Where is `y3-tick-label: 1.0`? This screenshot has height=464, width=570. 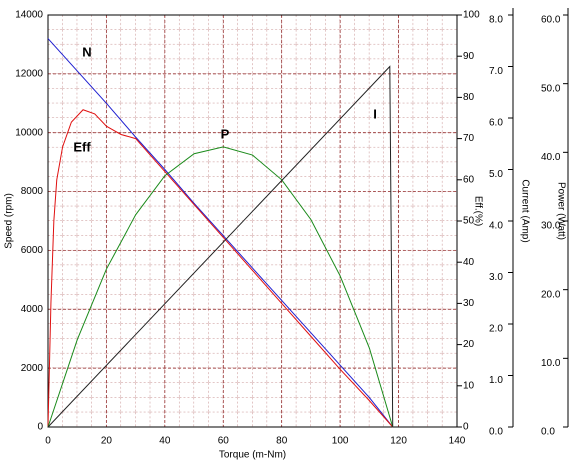
y3-tick-label: 1.0 is located at coordinates (496, 380).